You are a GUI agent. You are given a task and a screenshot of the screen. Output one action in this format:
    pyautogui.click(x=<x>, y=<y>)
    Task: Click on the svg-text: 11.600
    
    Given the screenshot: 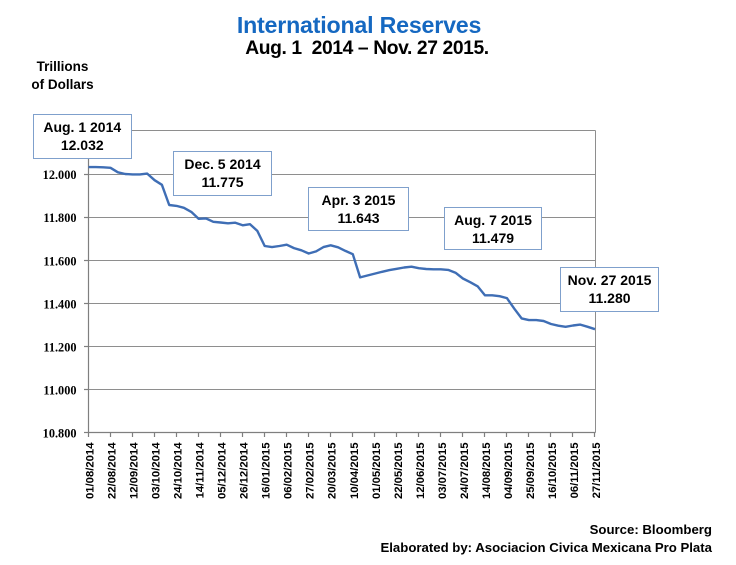 What is the action you would take?
    pyautogui.click(x=59, y=261)
    